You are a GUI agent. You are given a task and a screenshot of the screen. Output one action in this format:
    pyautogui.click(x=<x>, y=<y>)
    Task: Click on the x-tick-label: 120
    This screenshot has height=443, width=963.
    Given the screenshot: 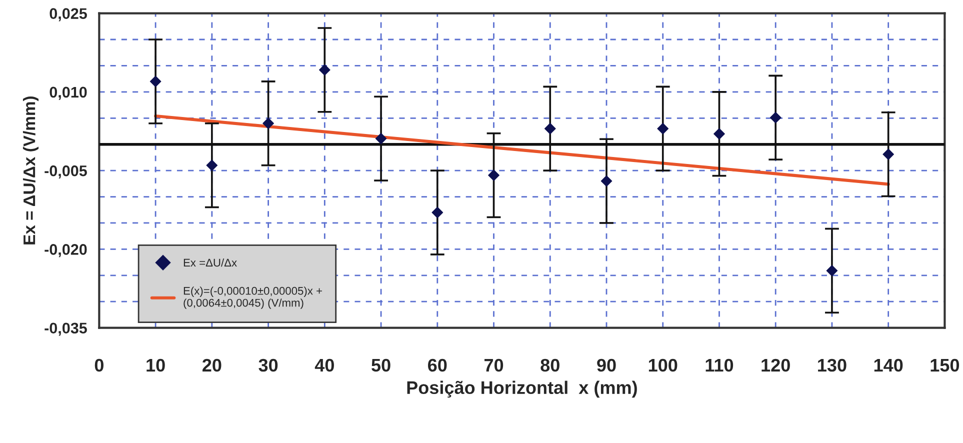 What is the action you would take?
    pyautogui.click(x=776, y=365)
    